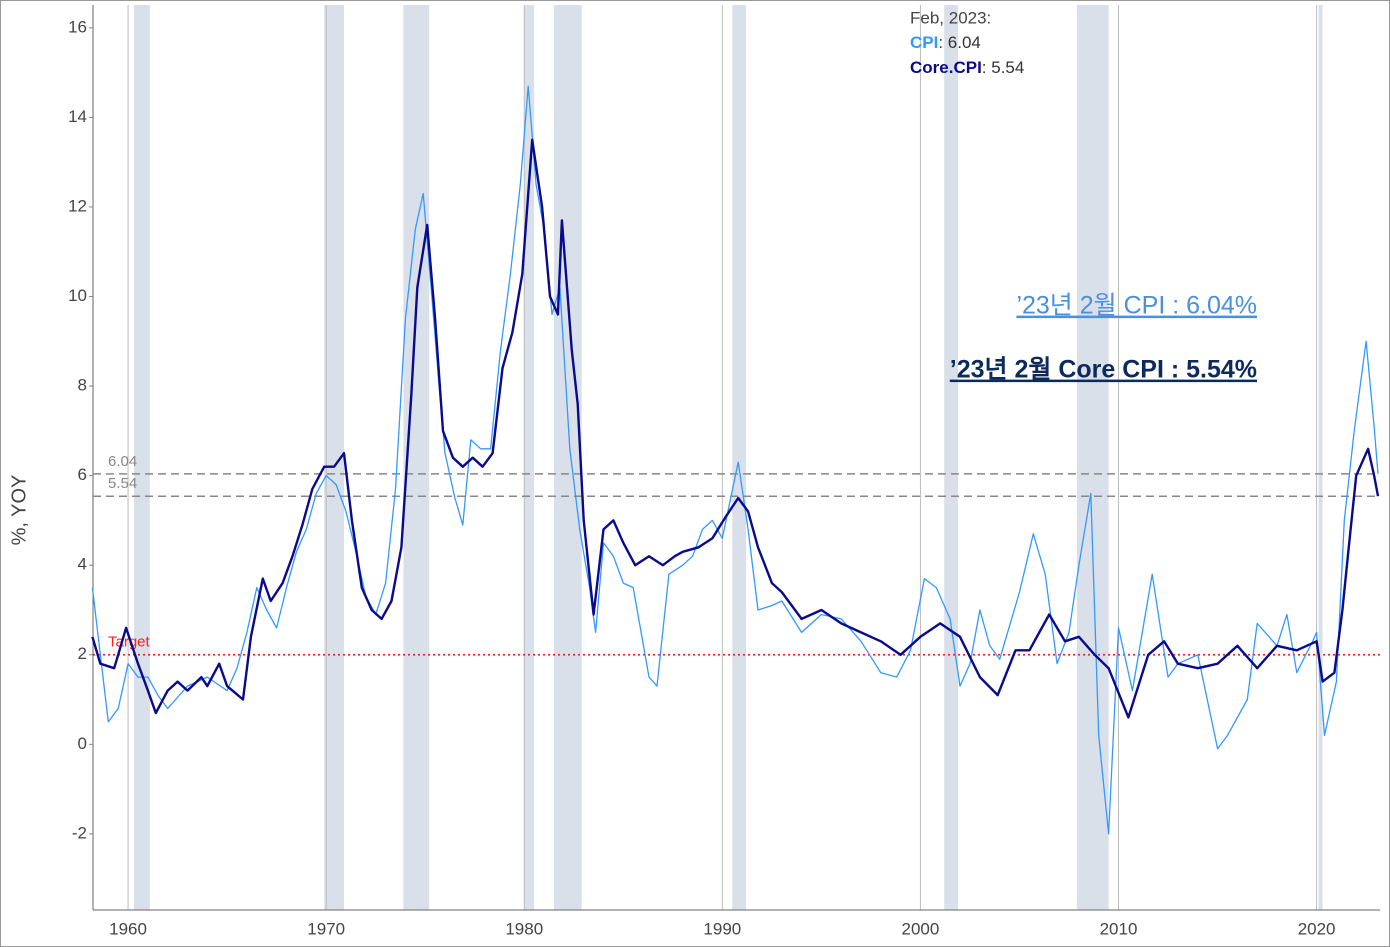 The width and height of the screenshot is (1390, 947). I want to click on legend-entry: CPI: 6.04, so click(945, 42).